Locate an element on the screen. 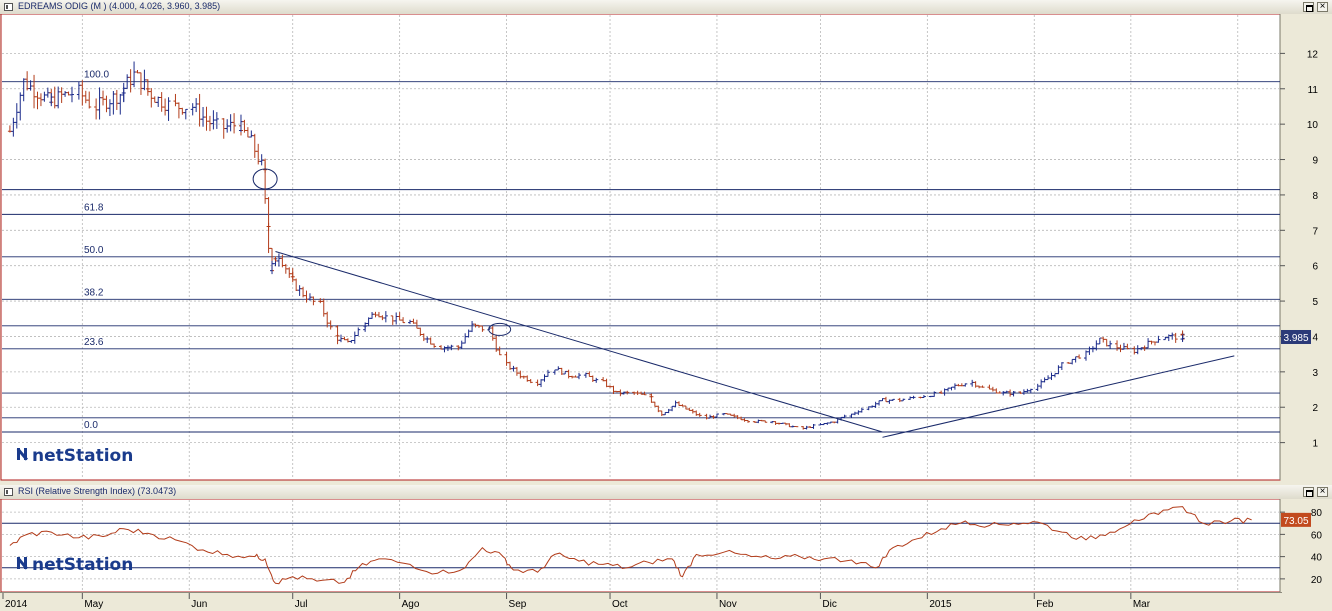  rsi-y-tick-label: 20 is located at coordinates (1317, 580).